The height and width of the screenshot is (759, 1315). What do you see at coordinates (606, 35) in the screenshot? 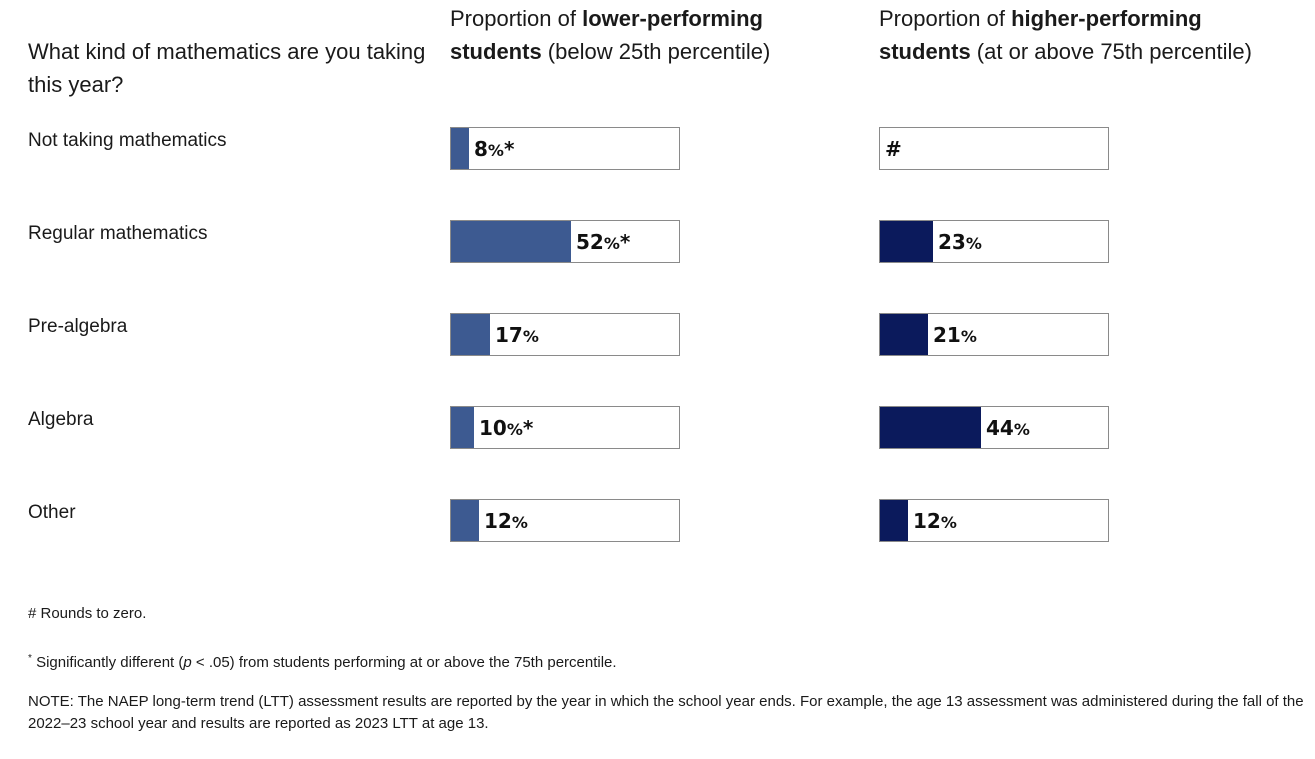
I see `column-header-lower-bold: lower-performing students` at bounding box center [606, 35].